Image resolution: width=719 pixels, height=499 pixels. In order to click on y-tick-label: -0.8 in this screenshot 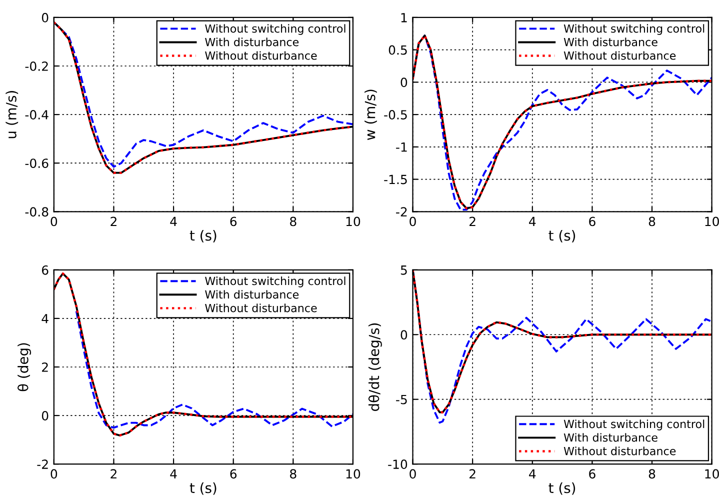, I will do `click(36, 212)`.